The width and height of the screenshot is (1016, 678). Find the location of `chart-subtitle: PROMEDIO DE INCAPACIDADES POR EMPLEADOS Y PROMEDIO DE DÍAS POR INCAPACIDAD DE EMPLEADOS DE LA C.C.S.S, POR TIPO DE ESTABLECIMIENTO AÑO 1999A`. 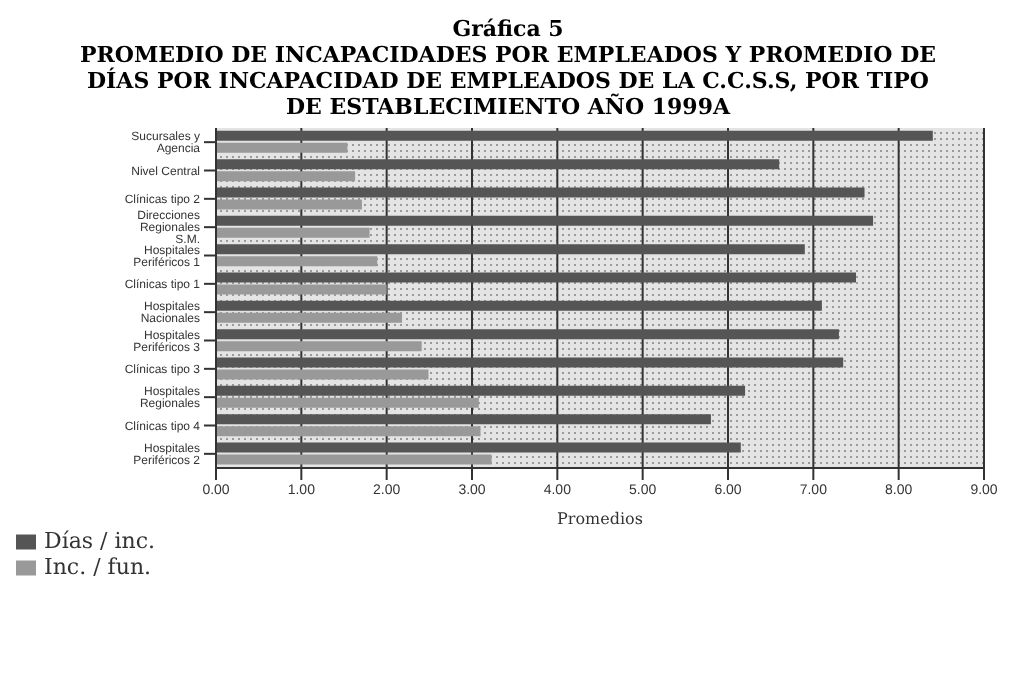

chart-subtitle: PROMEDIO DE INCAPACIDADES POR EMPLEADOS Y PROMEDIO DE DÍAS POR INCAPACIDAD DE EMPLEADOS DE LA C.C.S.S, POR TIPO DE ESTABLECIMIENTO AÑO 1999A is located at coordinates (508, 81).